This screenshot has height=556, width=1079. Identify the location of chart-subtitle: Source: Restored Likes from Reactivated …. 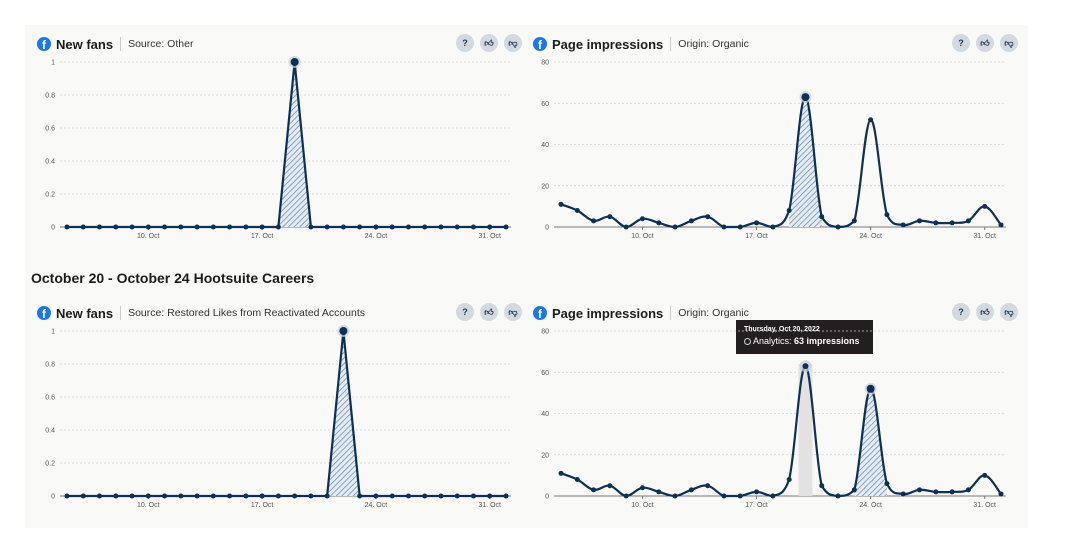
(247, 313).